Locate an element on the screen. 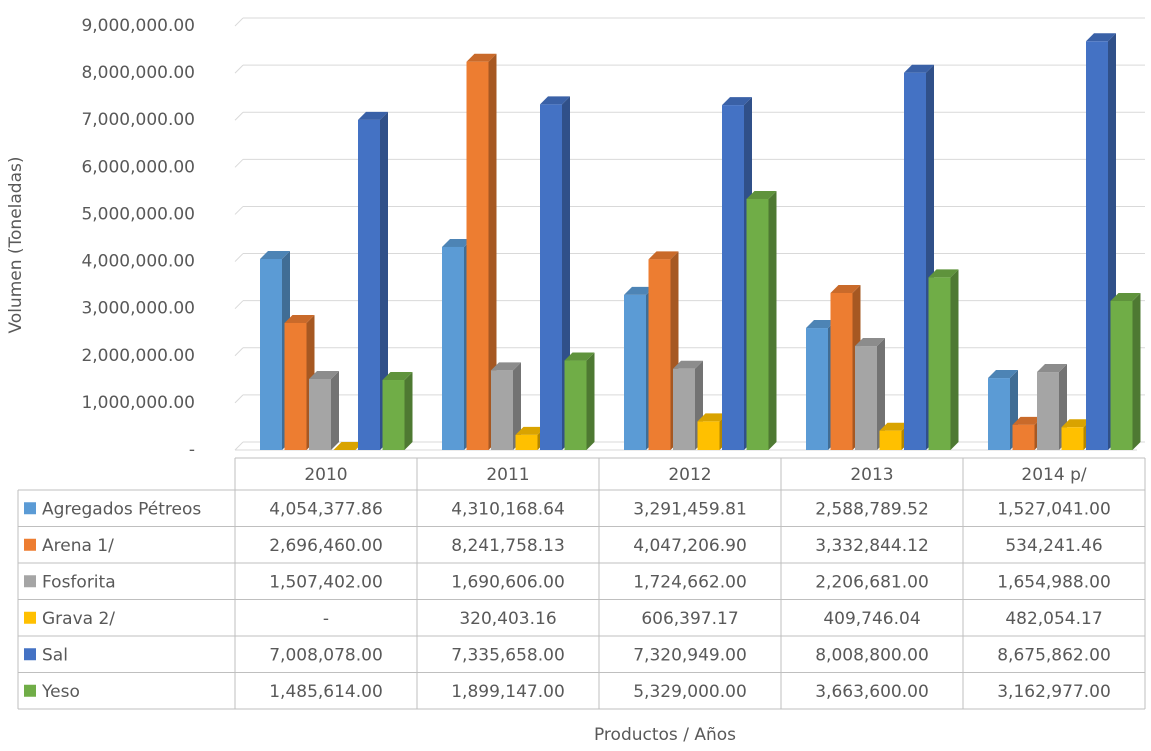 Image resolution: width=1151 pixels, height=751 pixels. y-tick-label: 3,000,000.00 is located at coordinates (138, 309).